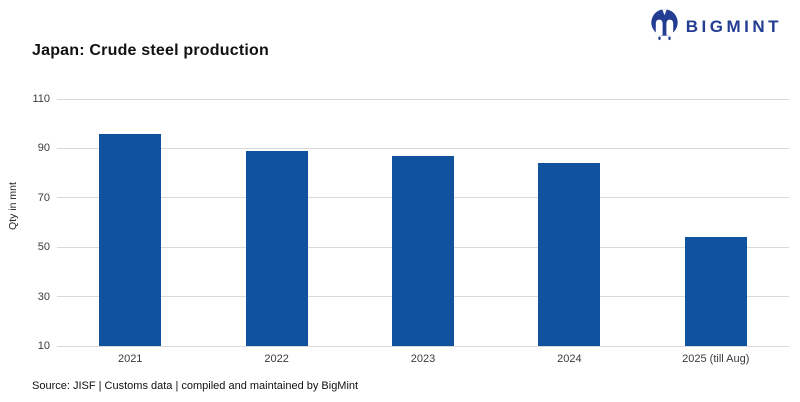 The width and height of the screenshot is (800, 402). Describe the element at coordinates (423, 359) in the screenshot. I see `x-tick-label-2023: 2023` at that location.